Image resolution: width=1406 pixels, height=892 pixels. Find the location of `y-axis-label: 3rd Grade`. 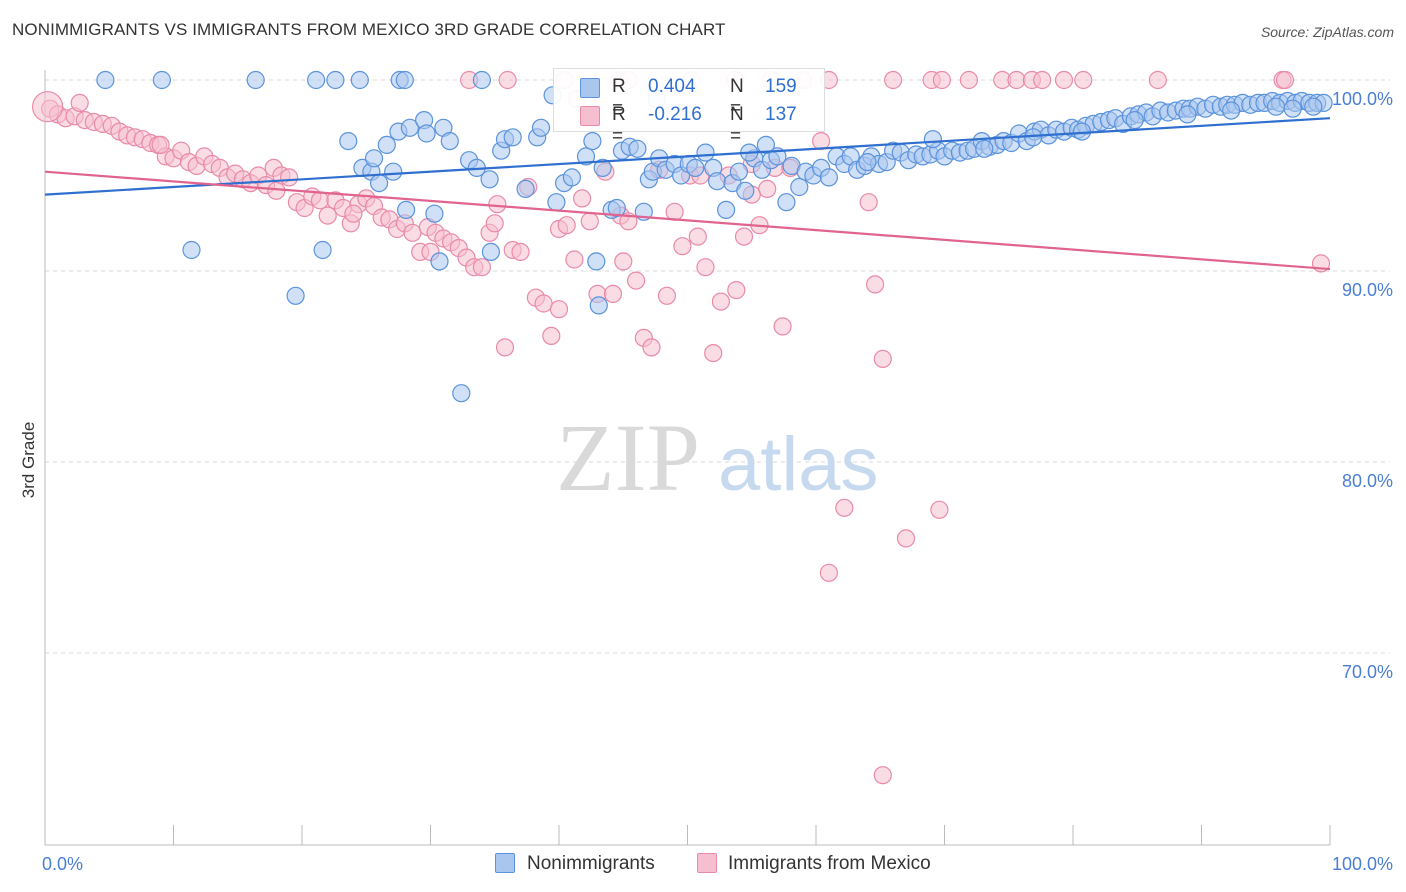

y-axis-label: 3rd Grade is located at coordinates (28, 460).